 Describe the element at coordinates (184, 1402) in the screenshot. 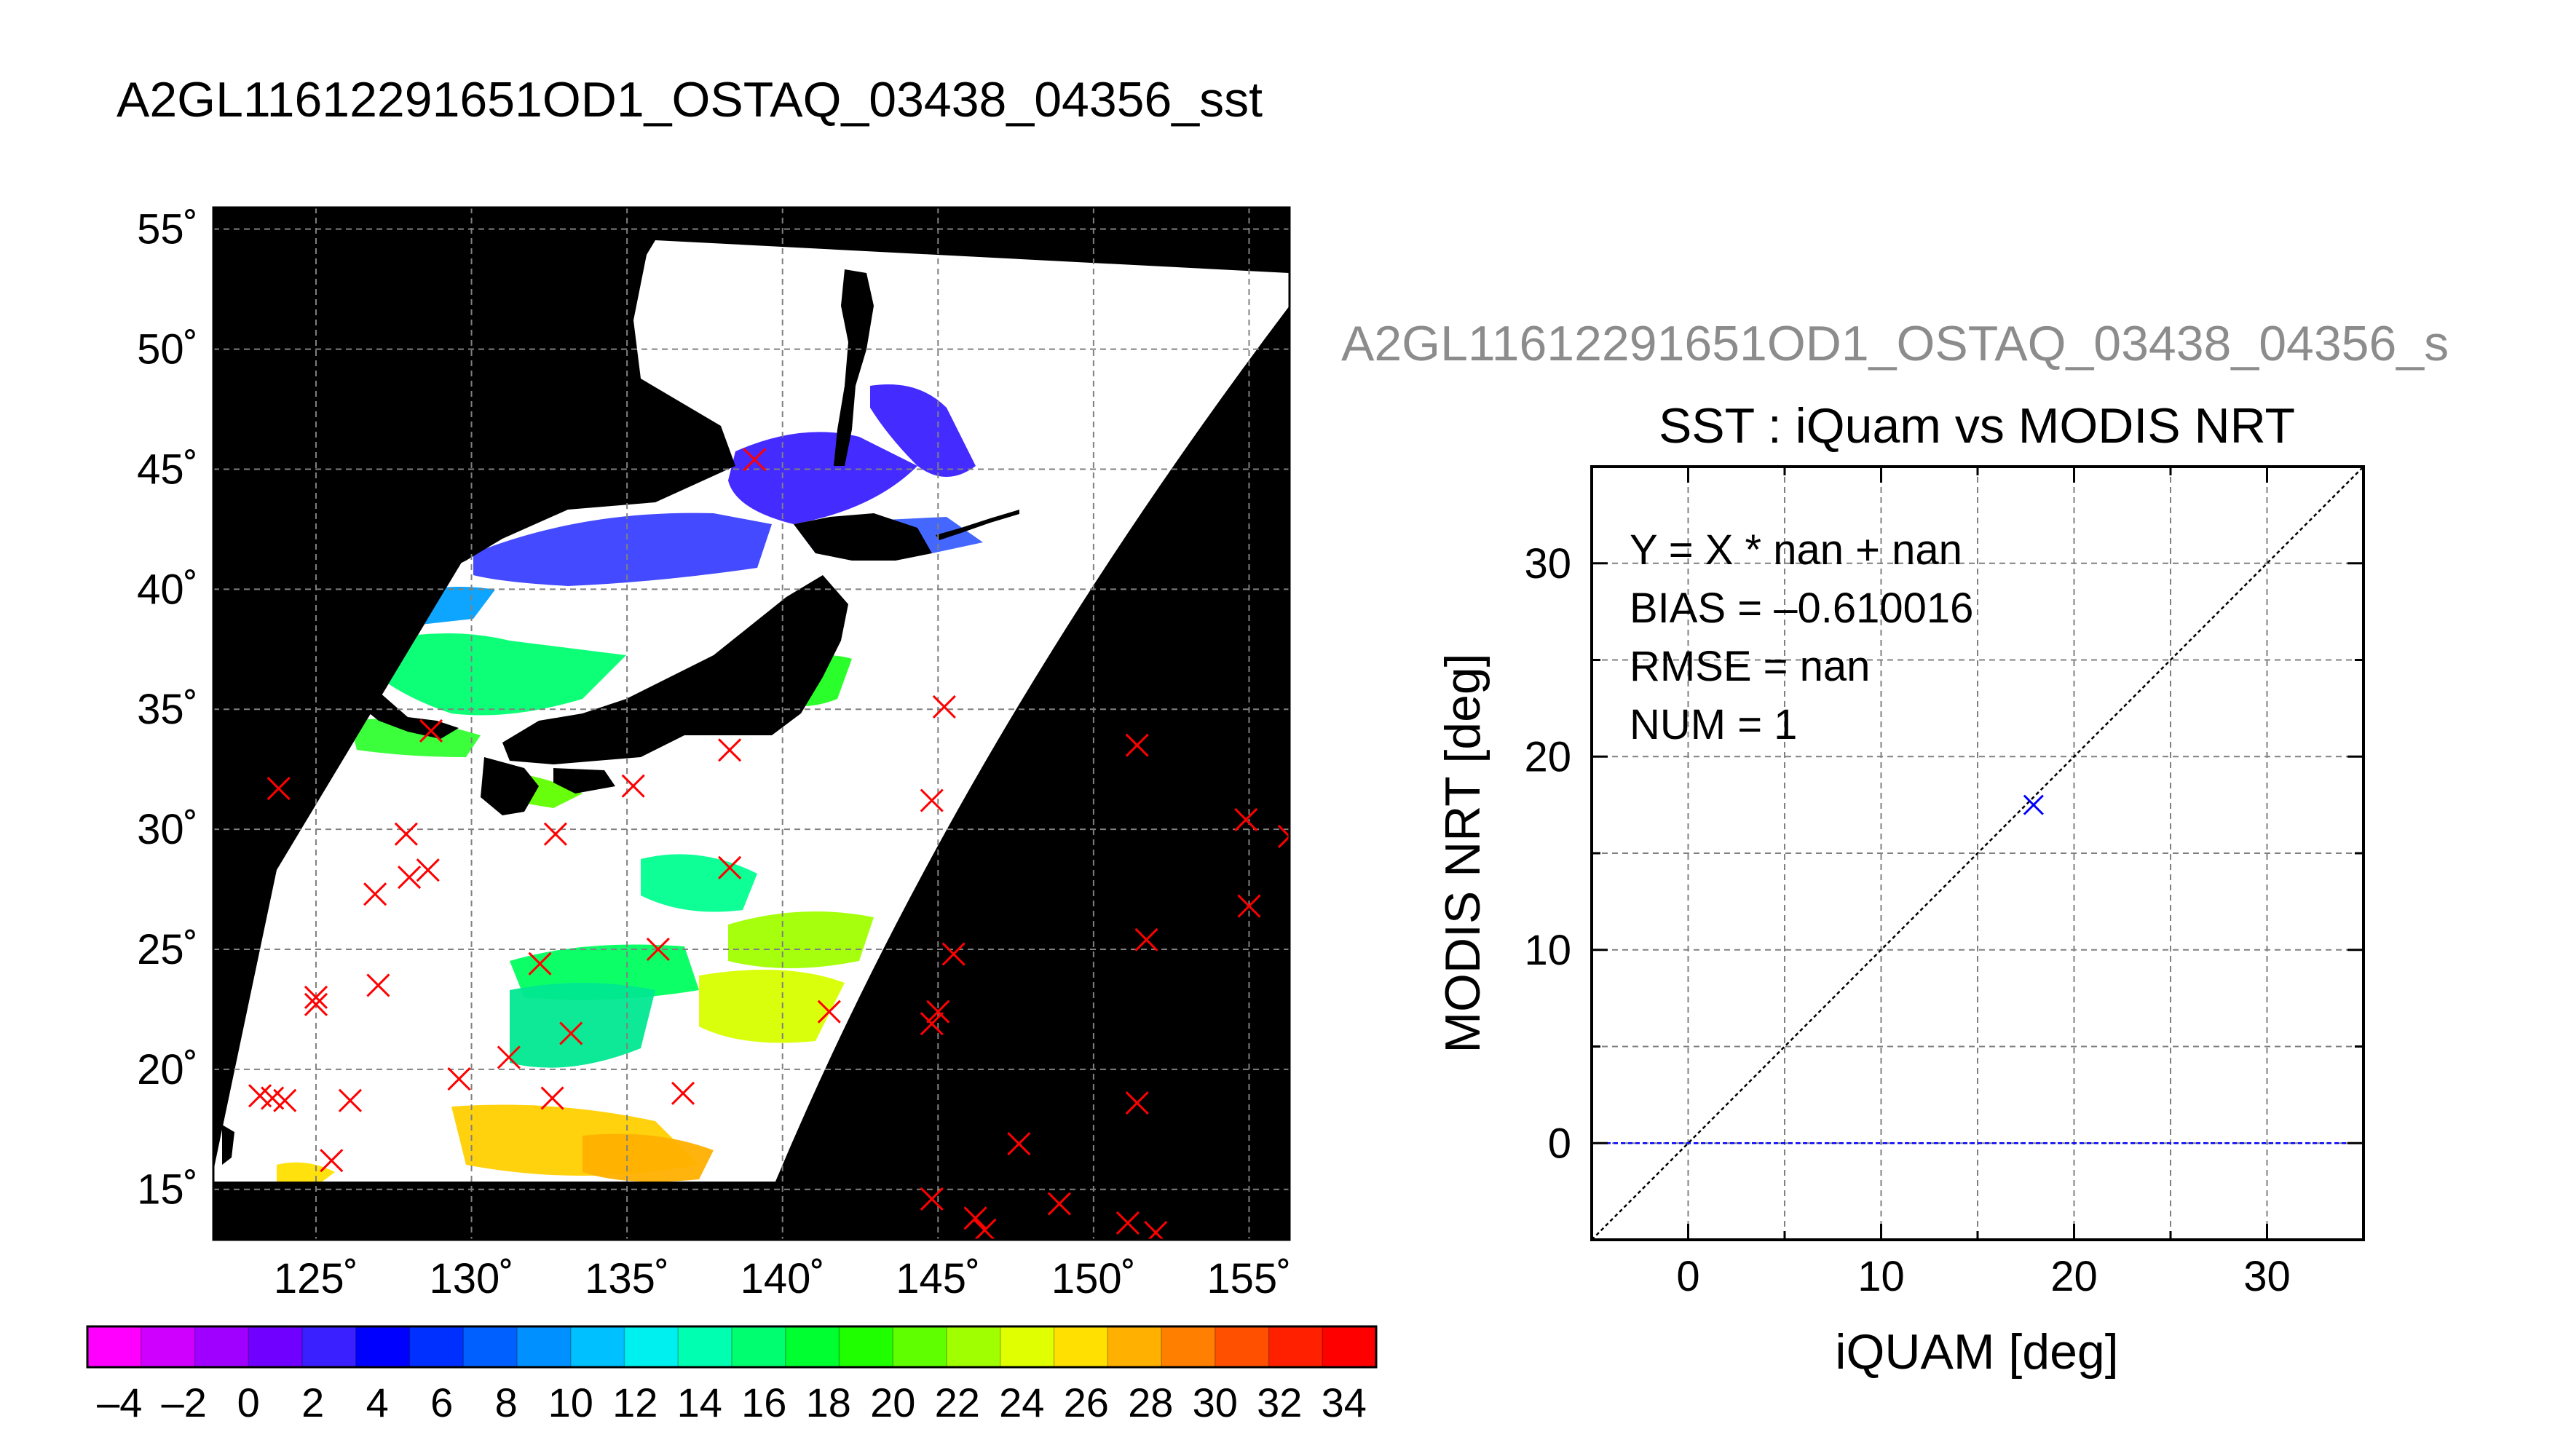

I see `colorbar-tick-label: –2` at that location.